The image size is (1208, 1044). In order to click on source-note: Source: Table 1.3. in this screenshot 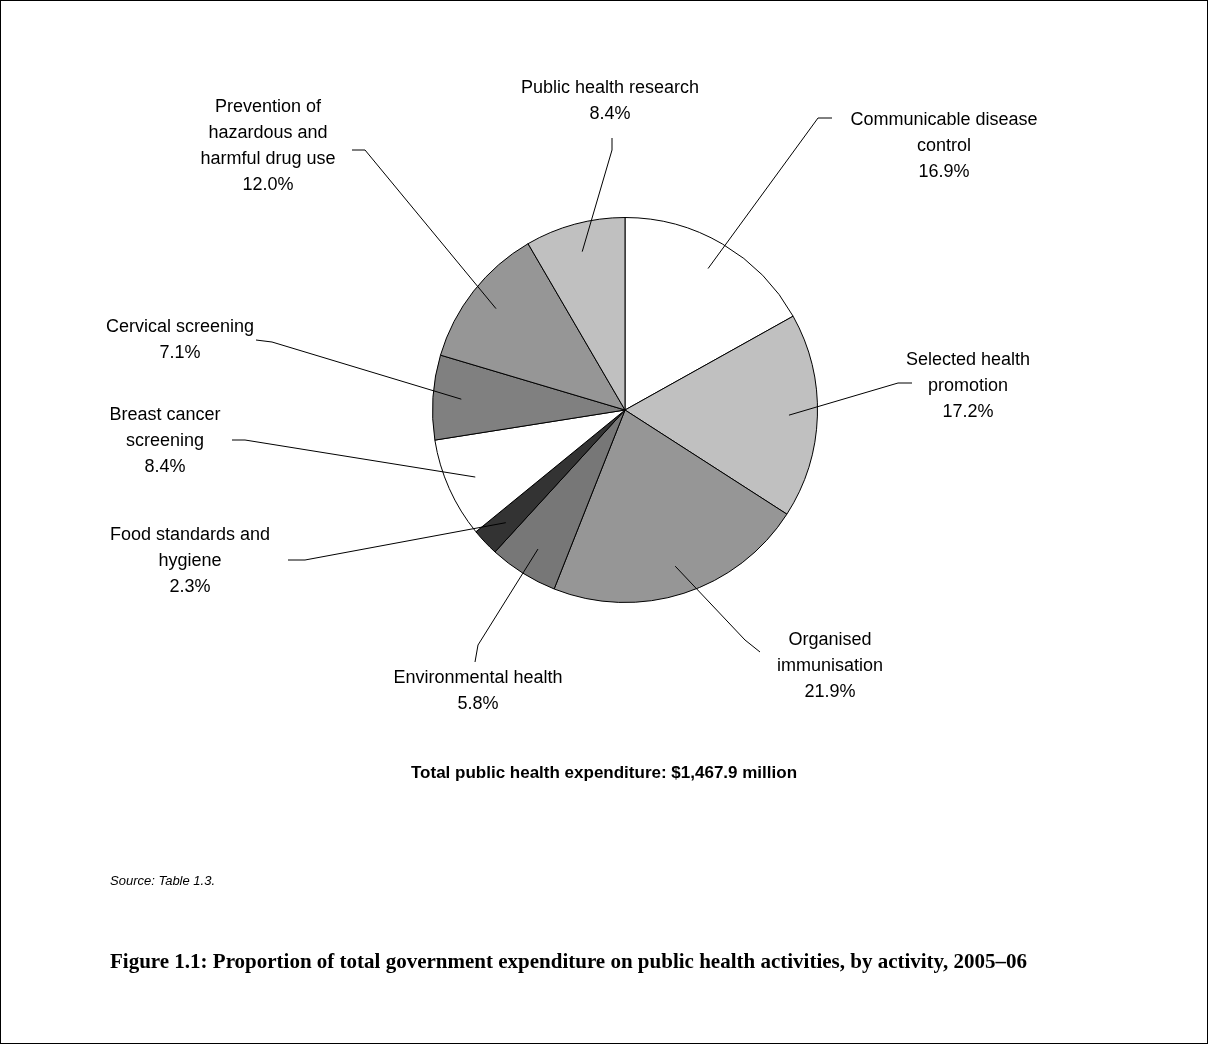, I will do `click(163, 880)`.